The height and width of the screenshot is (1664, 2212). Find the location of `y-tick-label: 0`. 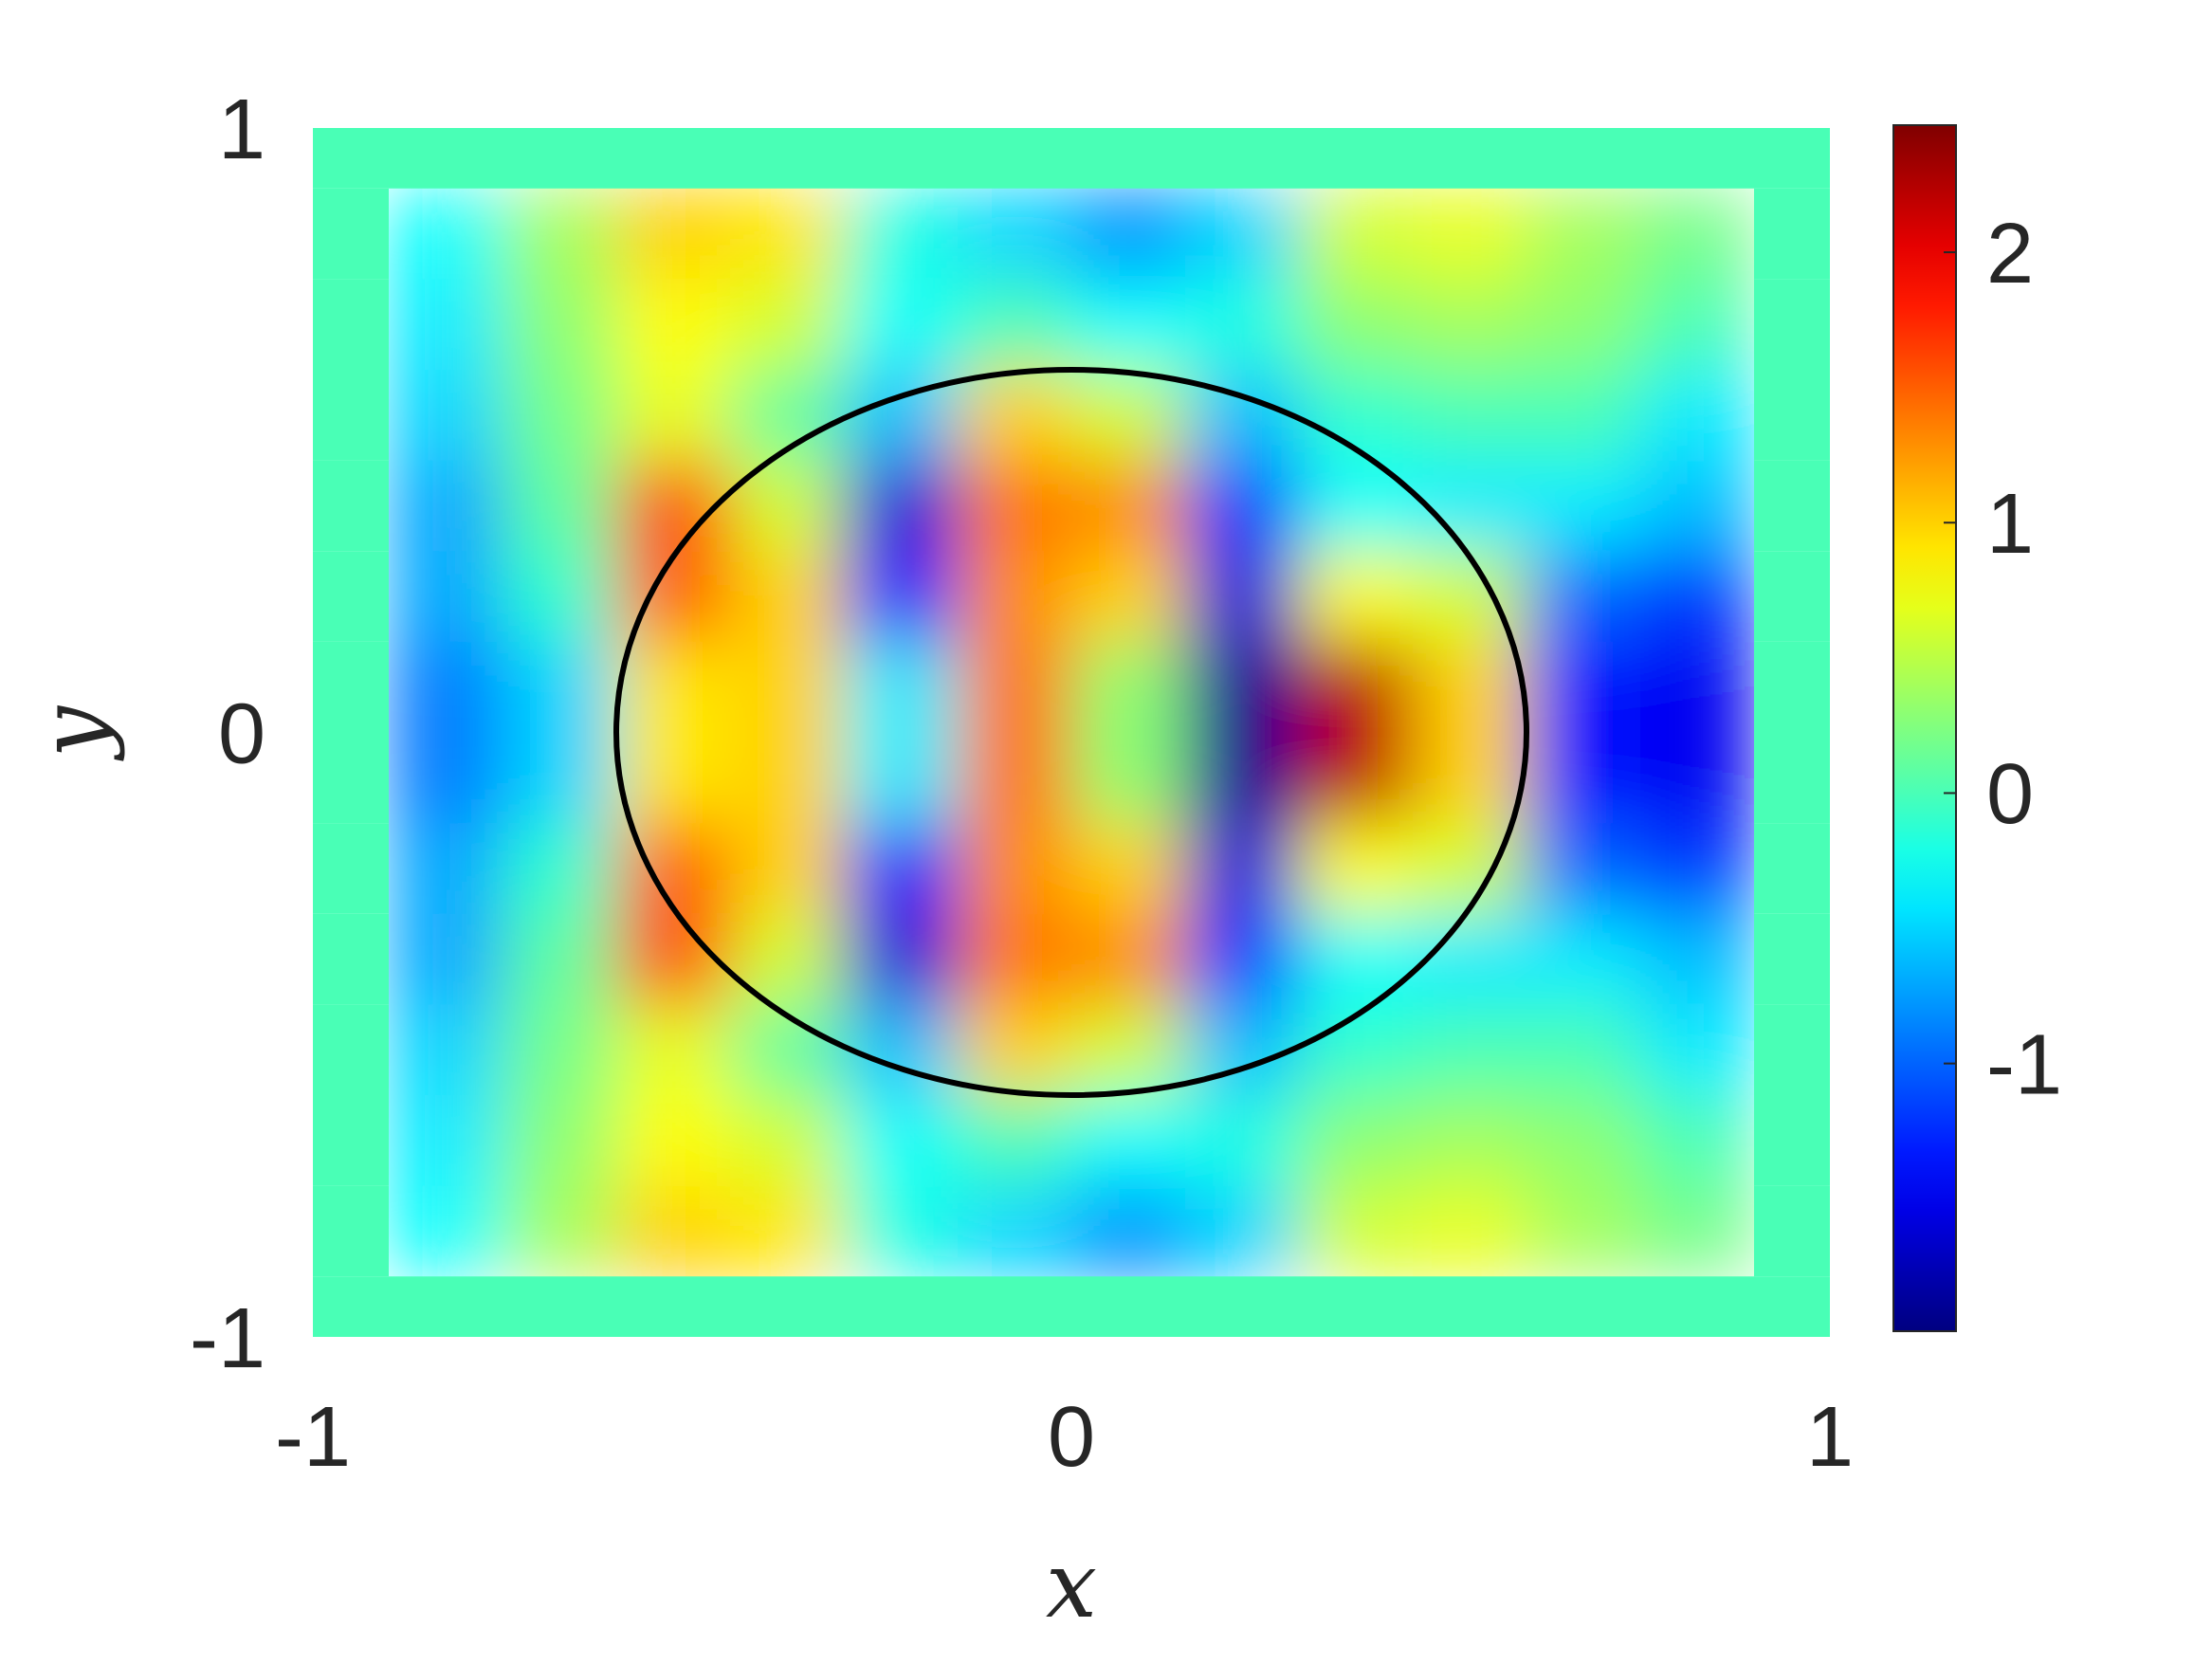

y-tick-label: 0 is located at coordinates (241, 733).